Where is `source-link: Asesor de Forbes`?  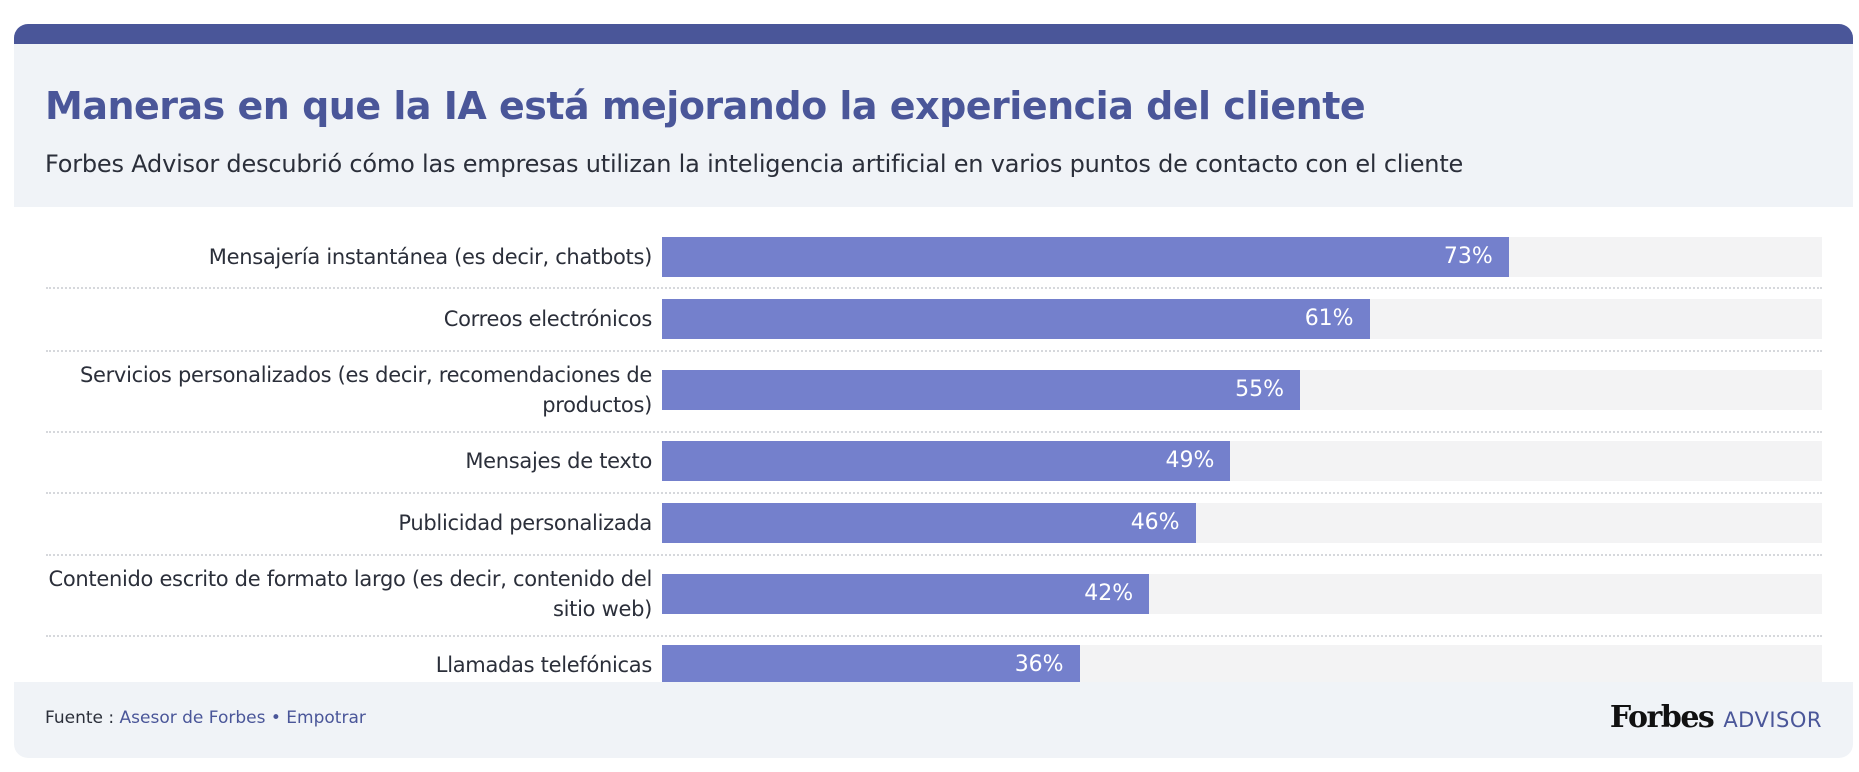 source-link: Asesor de Forbes is located at coordinates (192, 718).